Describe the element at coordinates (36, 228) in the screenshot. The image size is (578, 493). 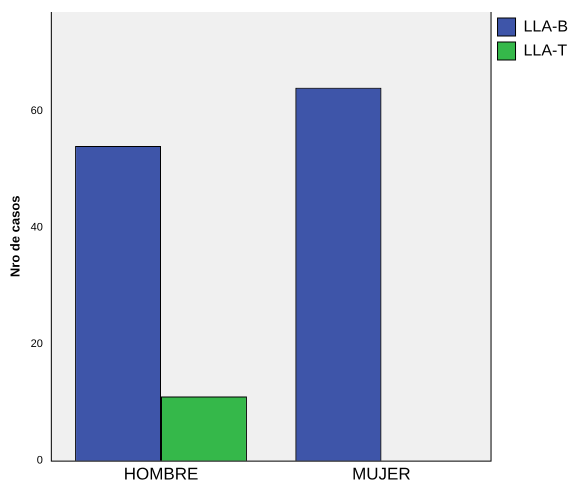
I see `y-tick-label: 40` at that location.